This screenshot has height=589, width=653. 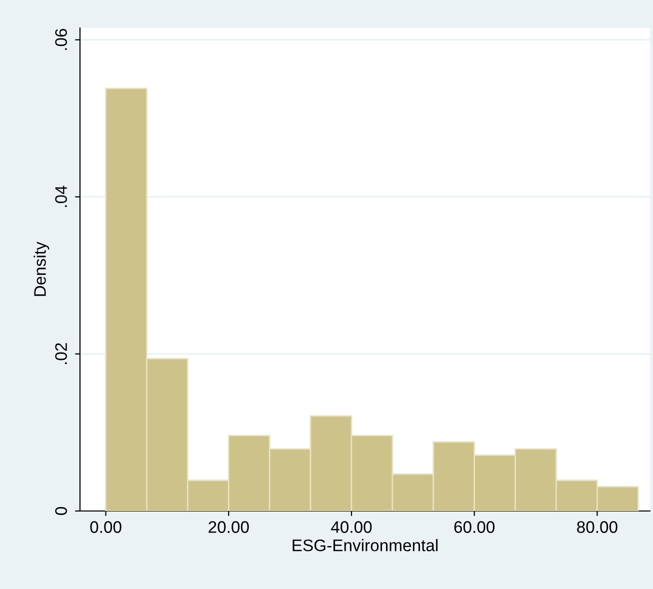 I want to click on y-tick-label: .02, so click(x=61, y=353).